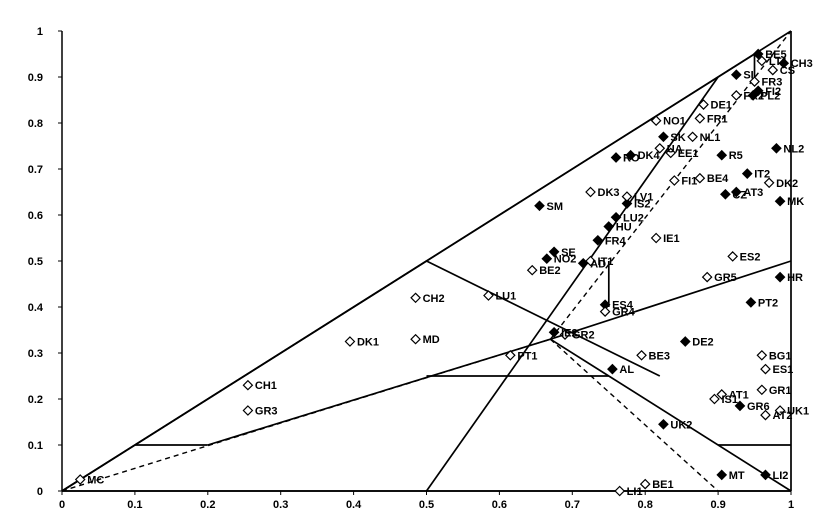  Describe the element at coordinates (768, 303) in the screenshot. I see `point-label-pt2: PT2` at that location.